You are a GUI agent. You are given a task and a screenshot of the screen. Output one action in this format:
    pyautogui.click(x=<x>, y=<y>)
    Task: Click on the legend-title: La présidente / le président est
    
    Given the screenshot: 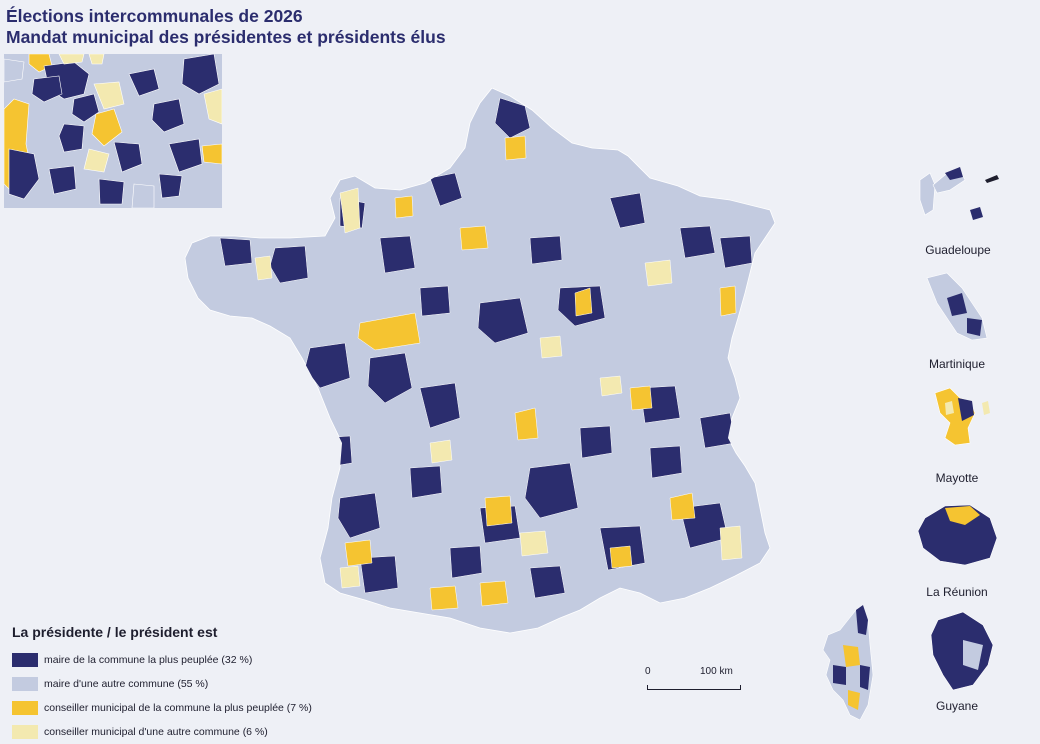 What is the action you would take?
    pyautogui.click(x=115, y=632)
    